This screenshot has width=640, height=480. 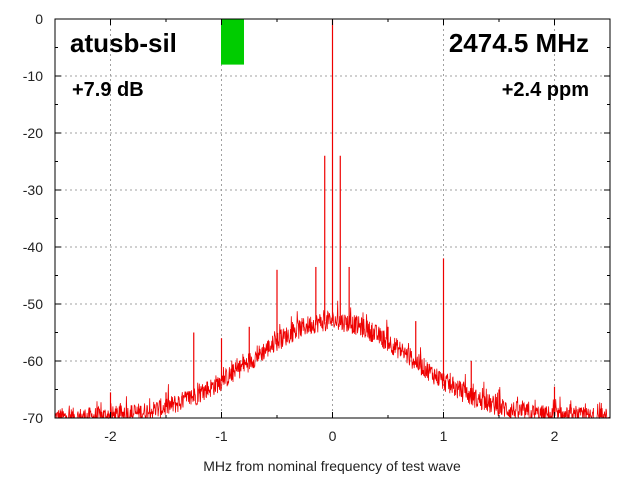 I want to click on x-axis-label: MHz from nominal frequency of test wave, so click(x=332, y=466).